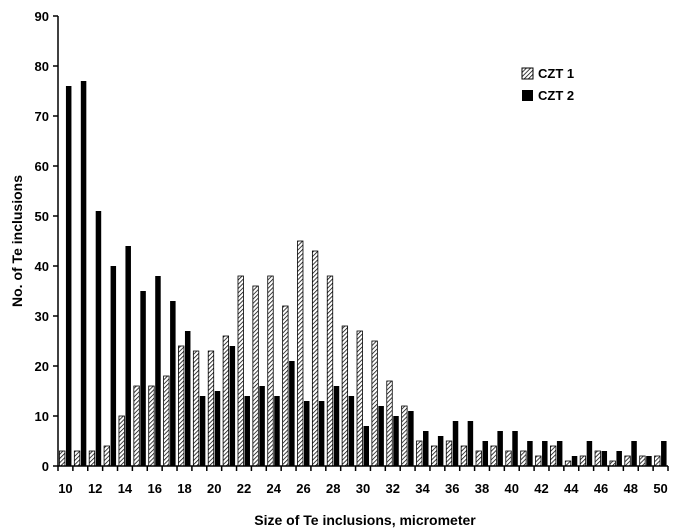  What do you see at coordinates (125, 488) in the screenshot?
I see `x-tick-label-14: 14` at bounding box center [125, 488].